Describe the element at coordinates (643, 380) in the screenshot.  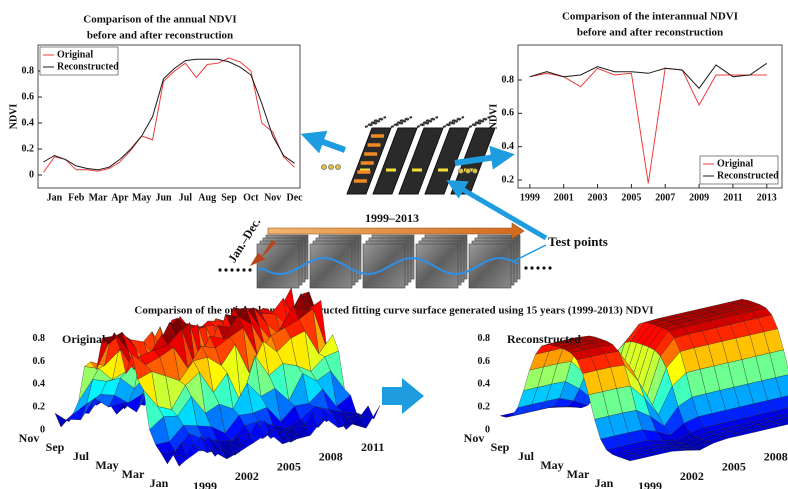
I see `surface-mesh` at that location.